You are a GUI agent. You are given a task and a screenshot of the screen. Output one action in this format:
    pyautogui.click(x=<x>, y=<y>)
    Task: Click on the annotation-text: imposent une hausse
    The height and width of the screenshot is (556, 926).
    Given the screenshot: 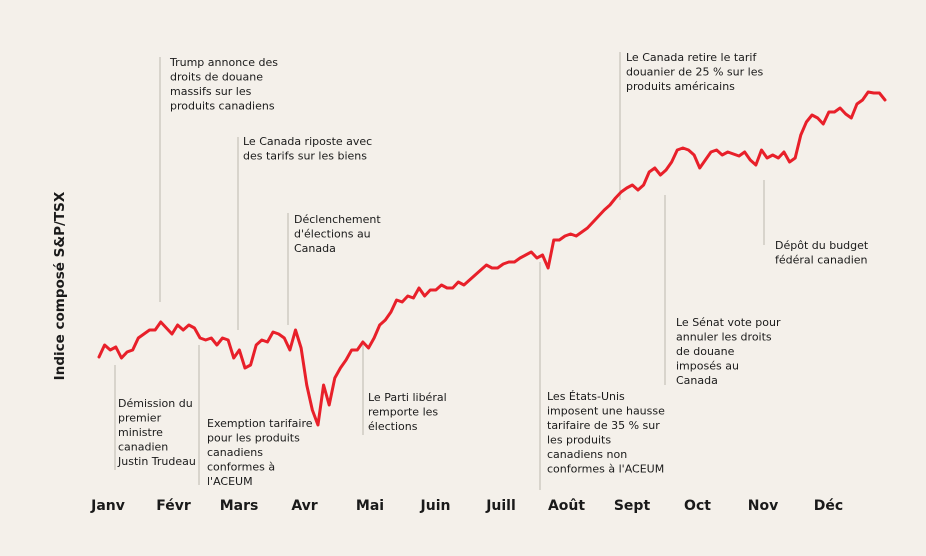 What is the action you would take?
    pyautogui.click(x=606, y=411)
    